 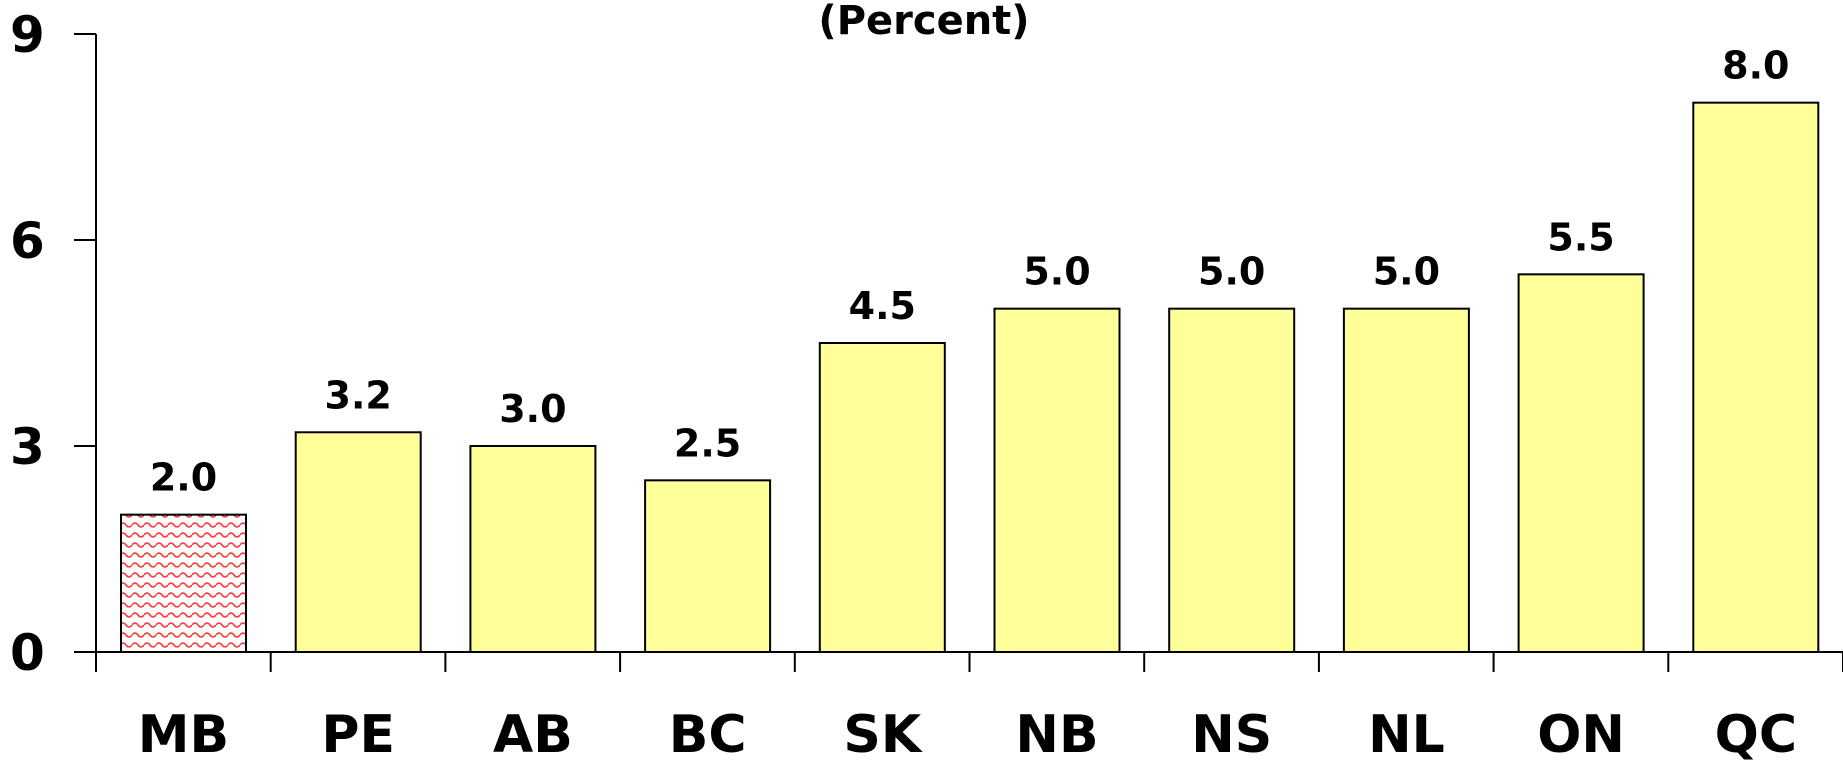 I want to click on bar-on, so click(x=1581, y=463).